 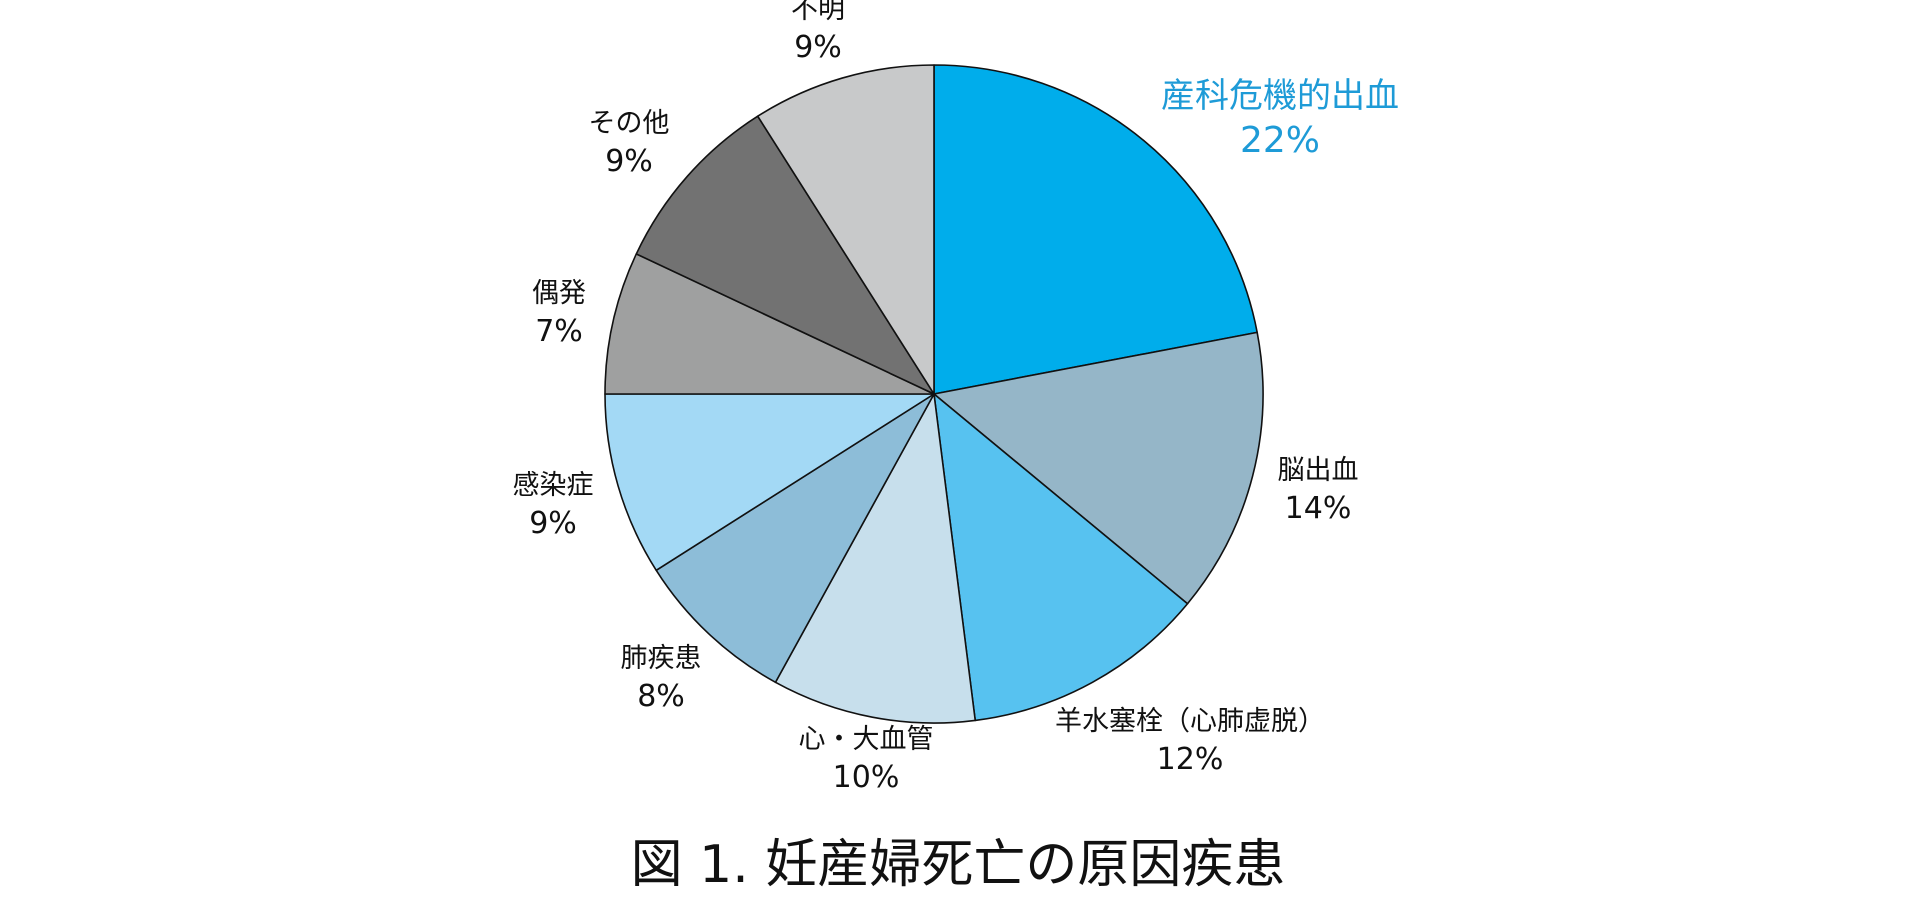 I want to click on slice-label-9: 不明, so click(x=818, y=12).